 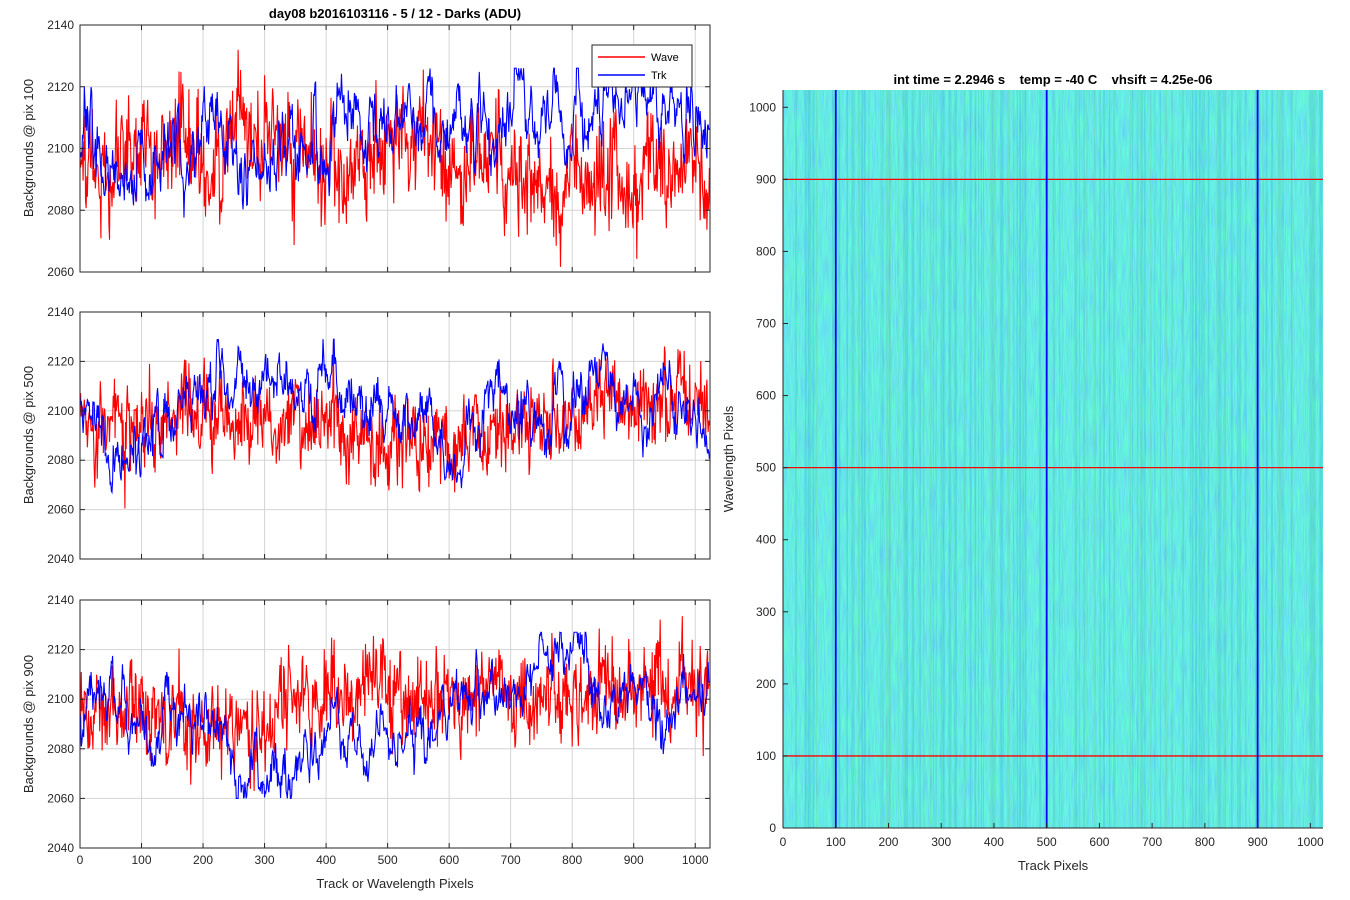 I want to click on series-line-wave, so click(x=395, y=703).